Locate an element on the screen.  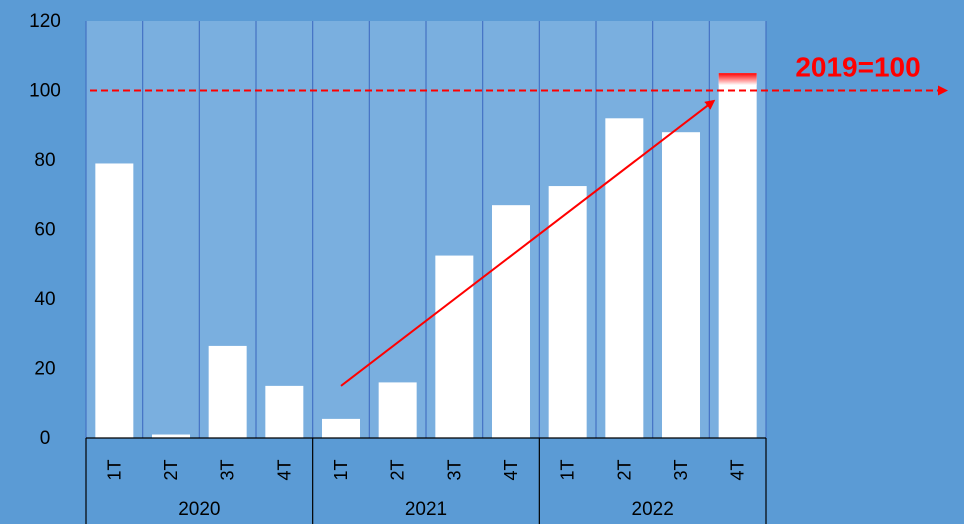
year-label: 2021 is located at coordinates (426, 509).